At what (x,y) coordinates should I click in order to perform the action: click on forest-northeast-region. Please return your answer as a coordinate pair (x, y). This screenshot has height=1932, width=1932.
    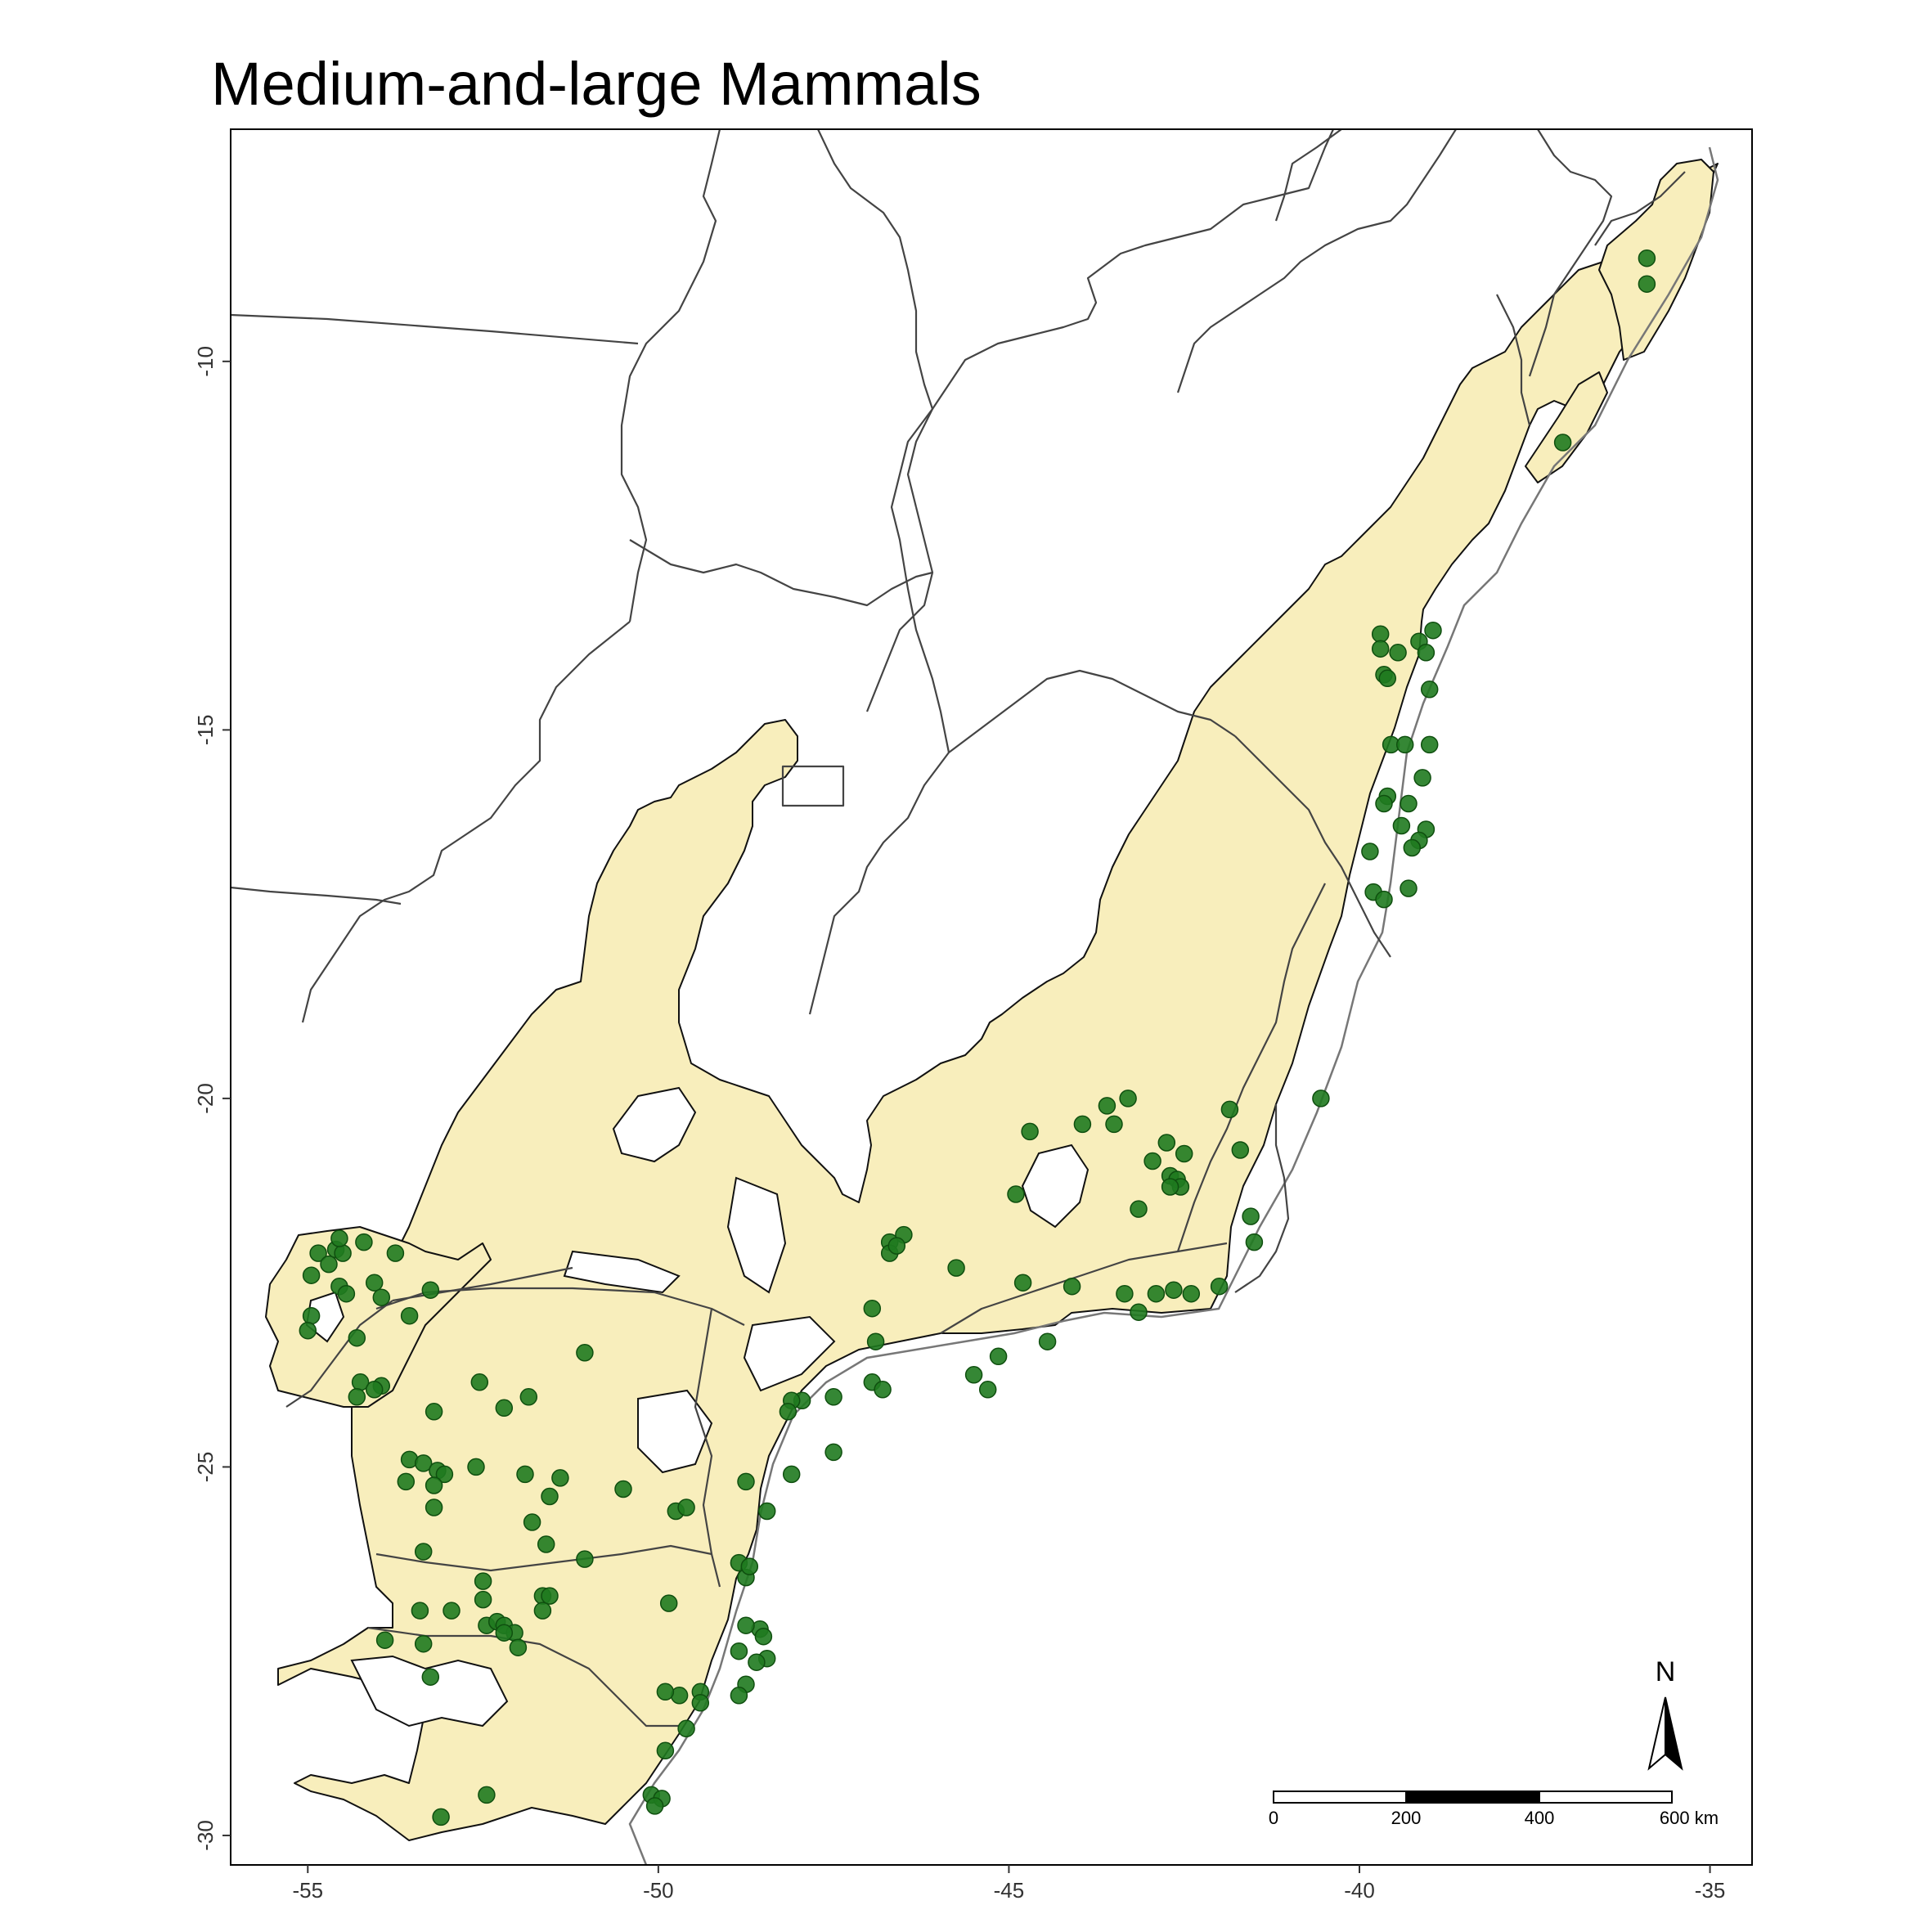
    Looking at the image, I should click on (1656, 260).